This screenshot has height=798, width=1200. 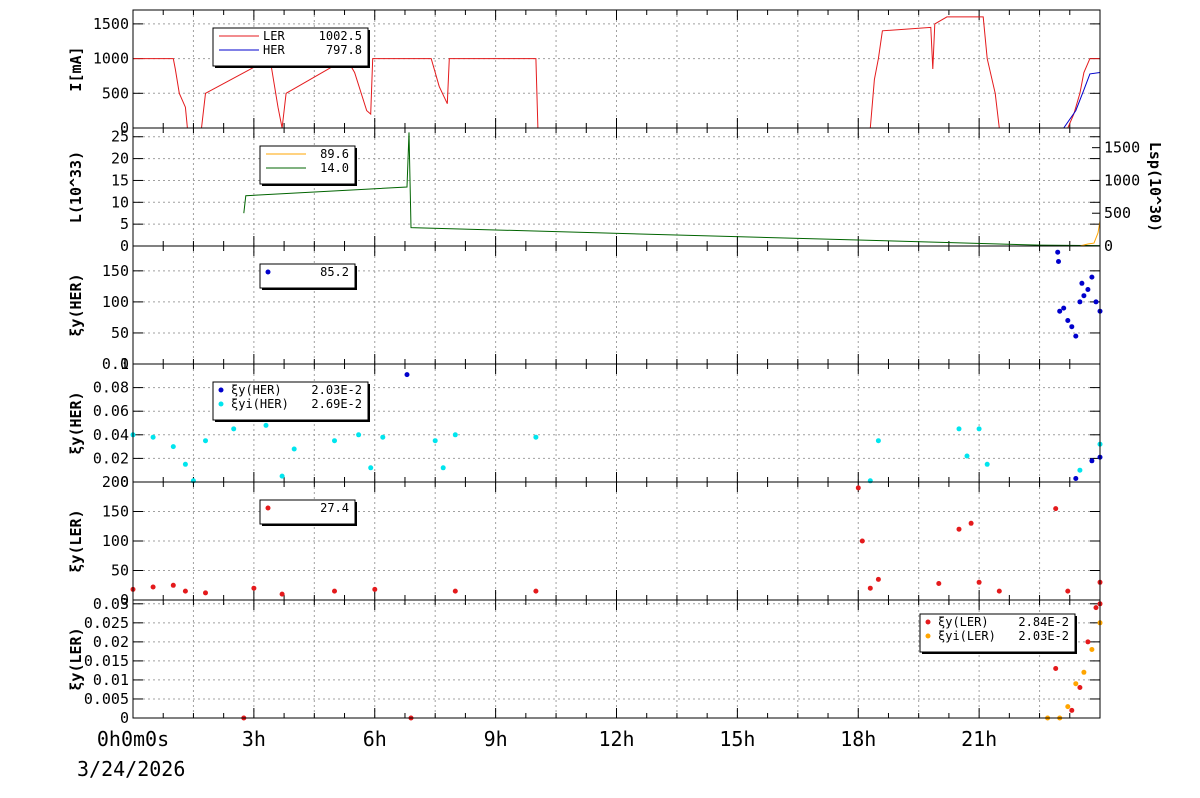 What do you see at coordinates (115, 364) in the screenshot?
I see `y-tick-label: 0.1` at bounding box center [115, 364].